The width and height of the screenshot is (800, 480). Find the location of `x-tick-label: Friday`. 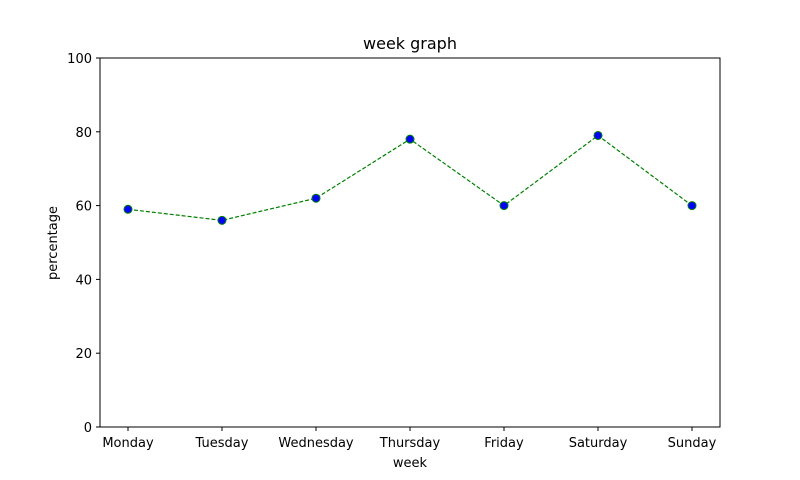

x-tick-label: Friday is located at coordinates (504, 443).